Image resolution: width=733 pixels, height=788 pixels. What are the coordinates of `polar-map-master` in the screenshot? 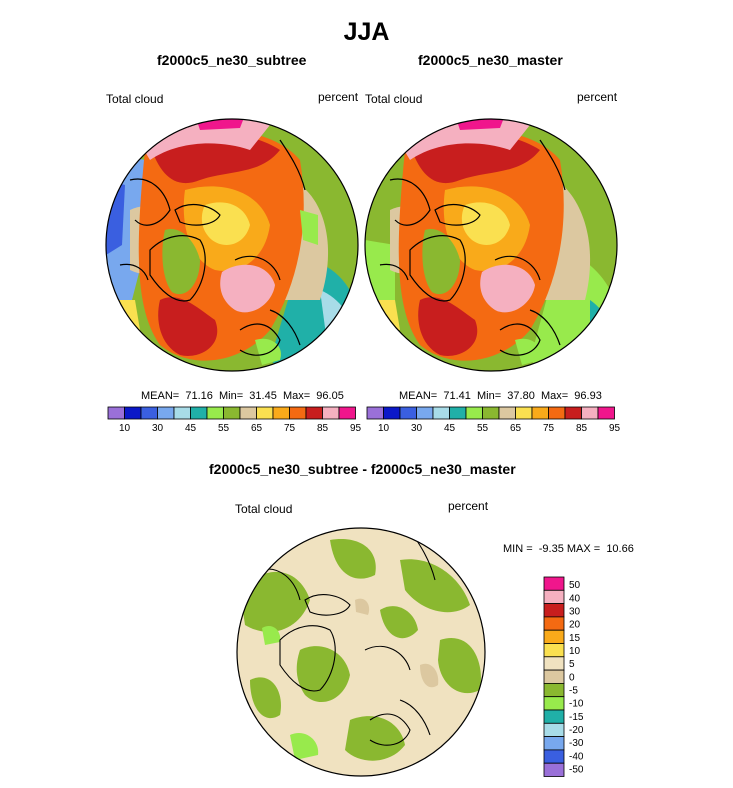 It's located at (491, 245).